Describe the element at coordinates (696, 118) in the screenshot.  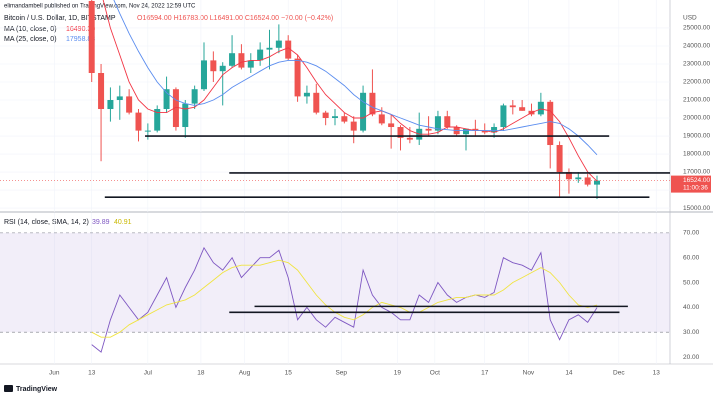
I see `y-tick-label: 20000.00` at that location.